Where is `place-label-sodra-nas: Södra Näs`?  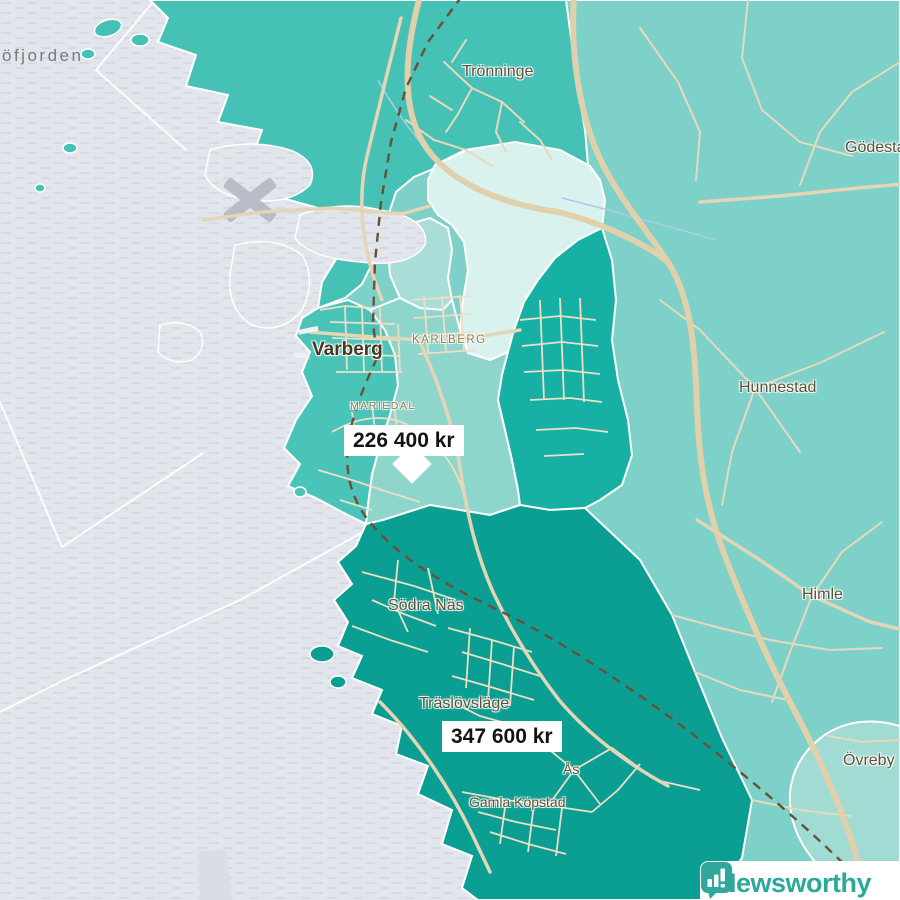 place-label-sodra-nas: Södra Näs is located at coordinates (426, 605).